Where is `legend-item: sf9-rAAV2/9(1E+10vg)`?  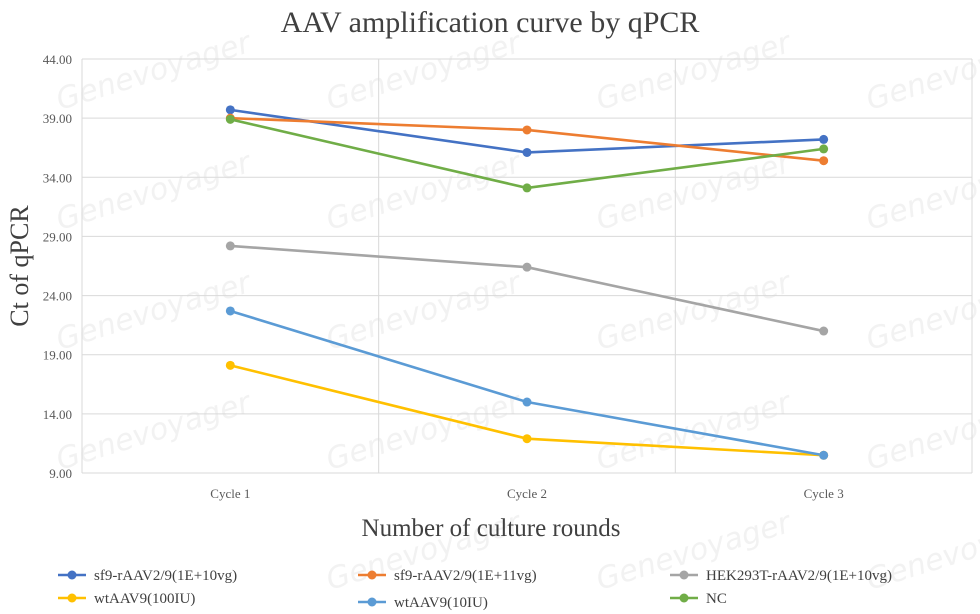
legend-item: sf9-rAAV2/9(1E+10vg) is located at coordinates (147, 576).